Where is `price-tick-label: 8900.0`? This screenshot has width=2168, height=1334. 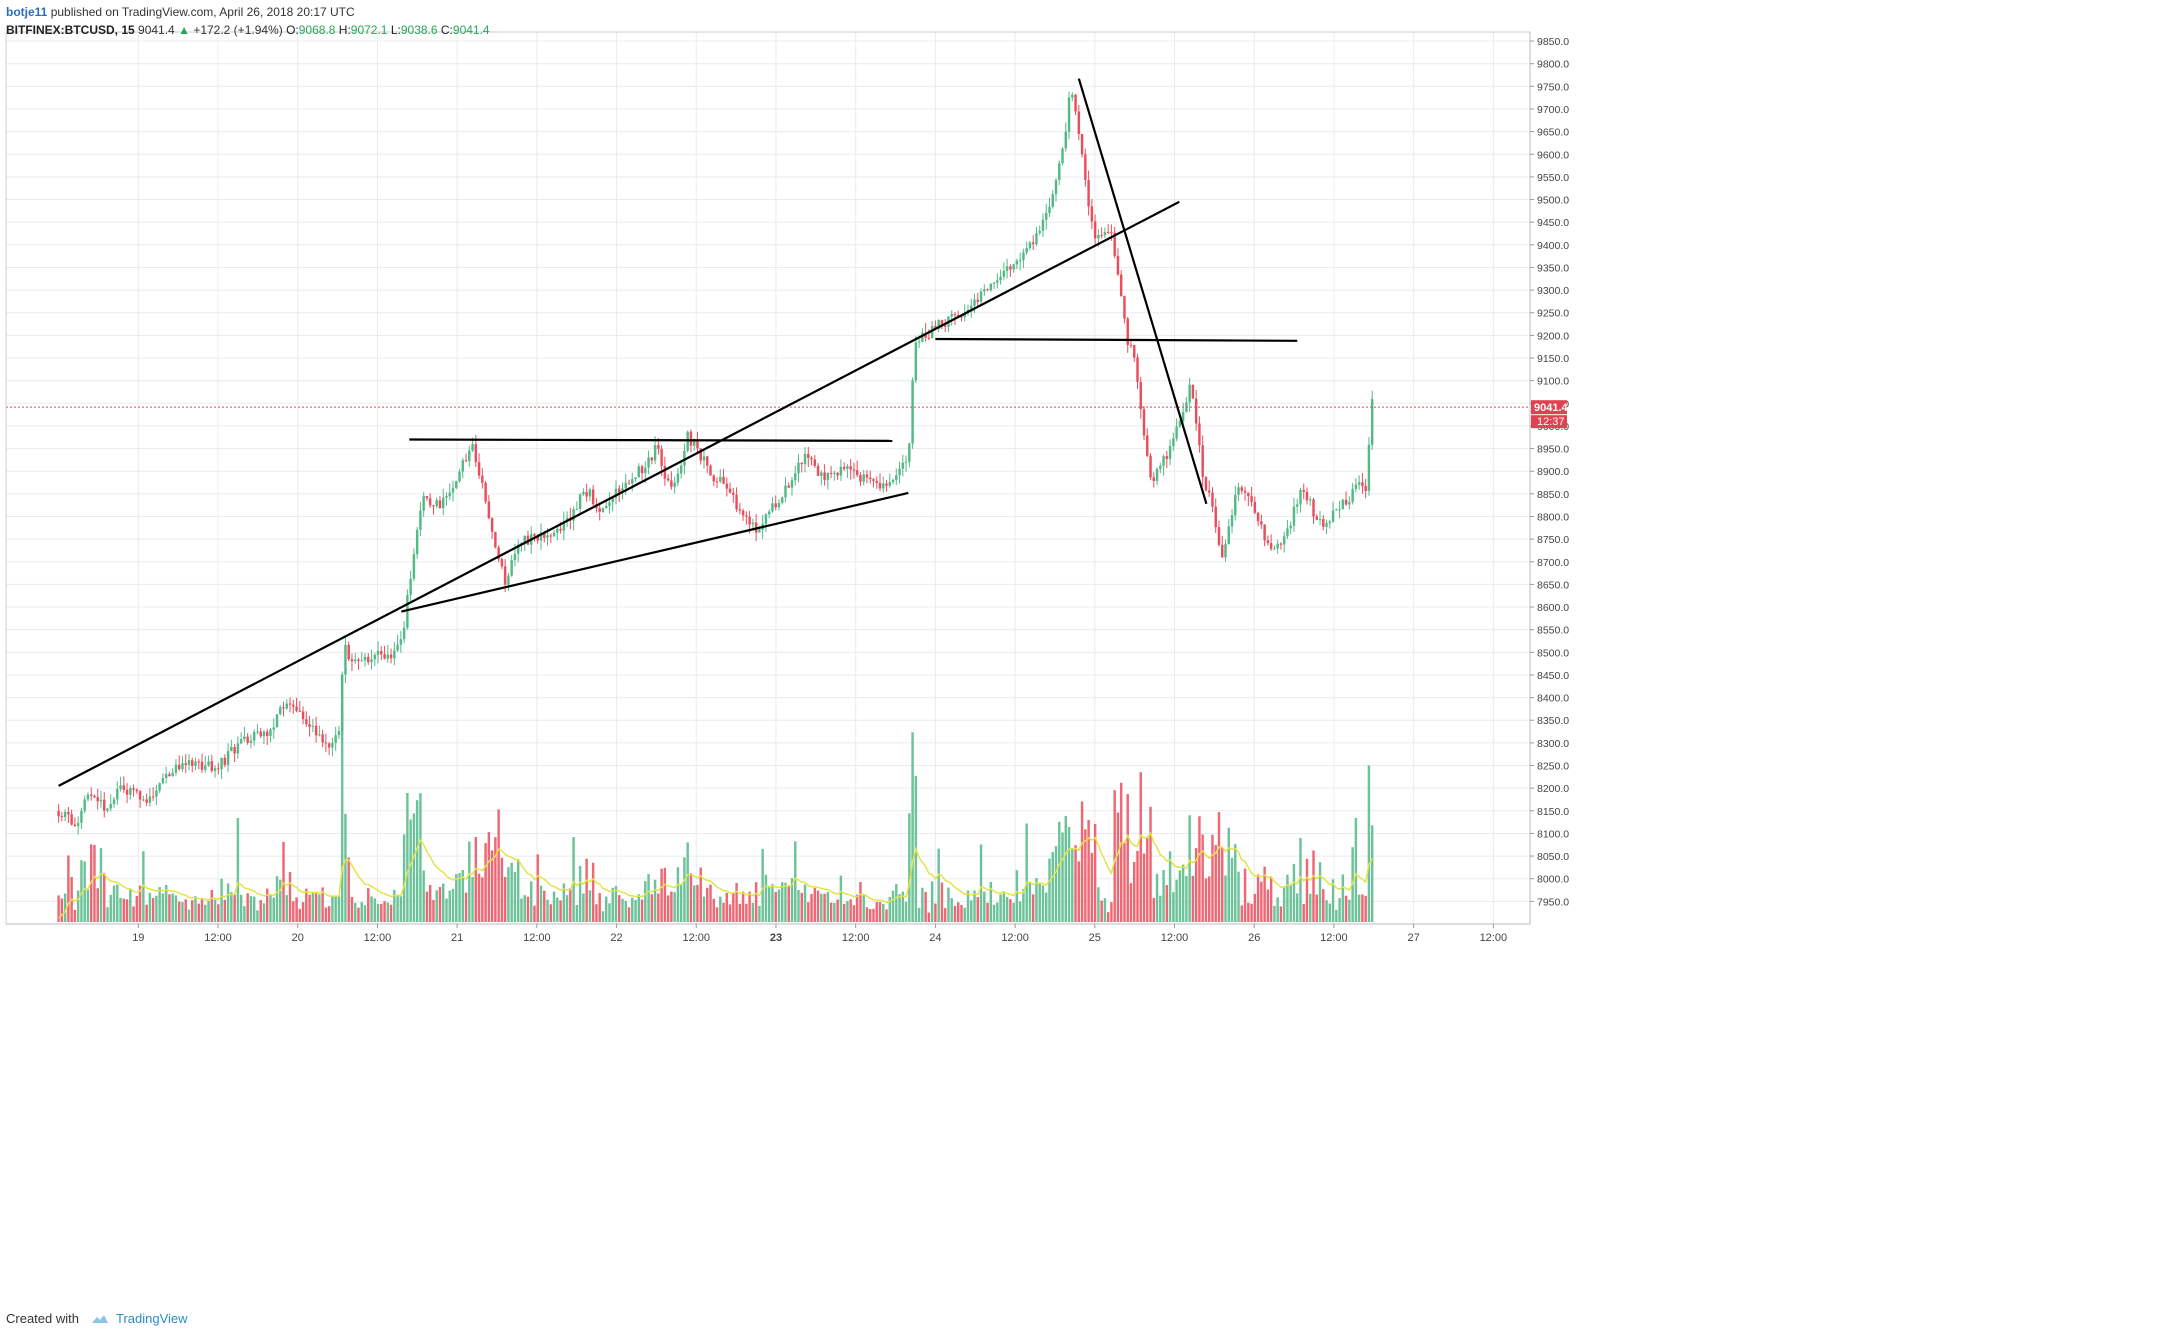 price-tick-label: 8900.0 is located at coordinates (1553, 472).